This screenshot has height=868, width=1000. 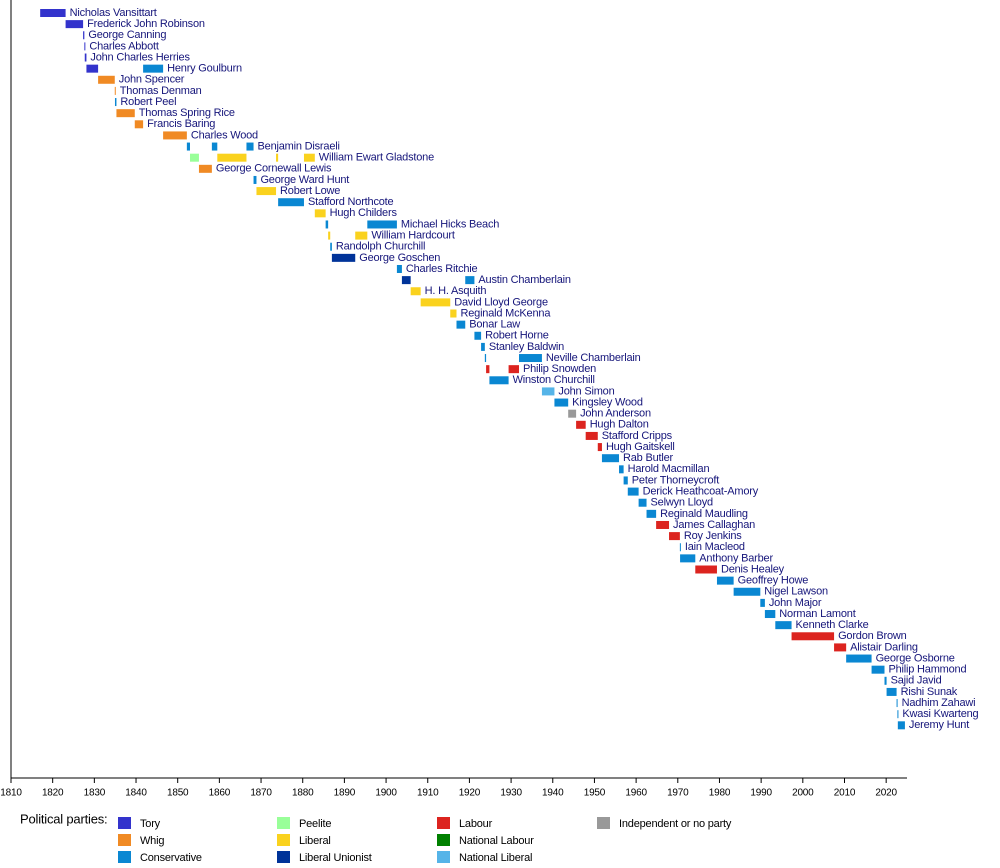 I want to click on row-label: David Lloyd George, so click(x=501, y=302).